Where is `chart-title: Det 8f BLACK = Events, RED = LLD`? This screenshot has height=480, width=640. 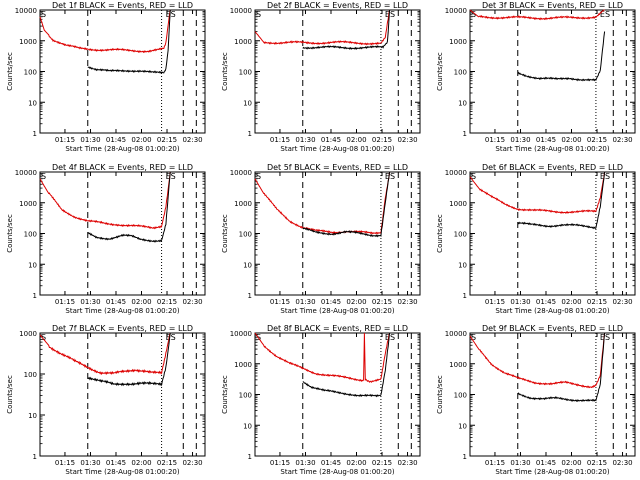 chart-title: Det 8f BLACK = Events, RED = LLD is located at coordinates (337, 328).